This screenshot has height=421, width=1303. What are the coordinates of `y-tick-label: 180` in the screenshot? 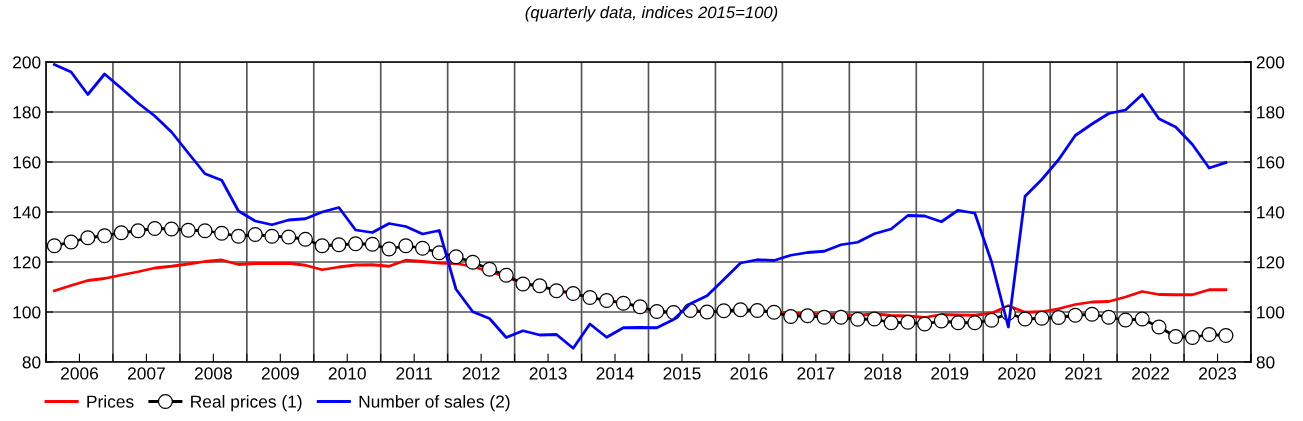 It's located at (27, 112).